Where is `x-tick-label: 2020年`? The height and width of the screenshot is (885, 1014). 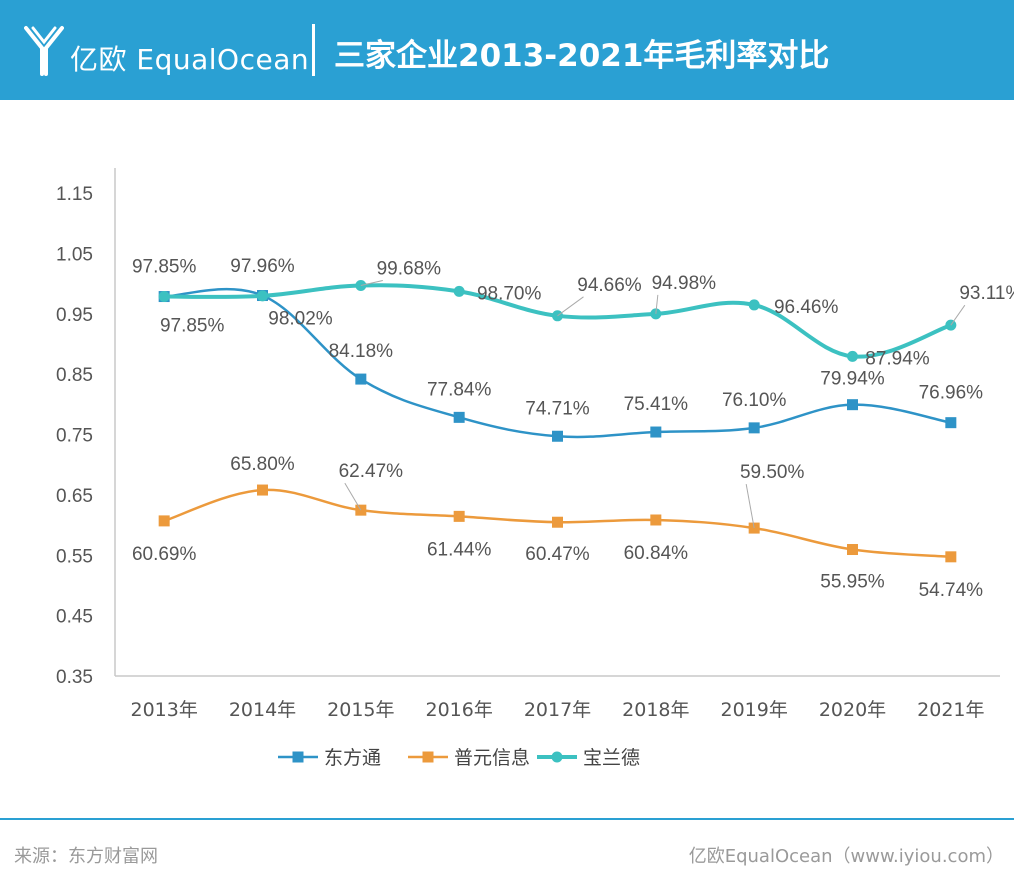 x-tick-label: 2020年 is located at coordinates (852, 710).